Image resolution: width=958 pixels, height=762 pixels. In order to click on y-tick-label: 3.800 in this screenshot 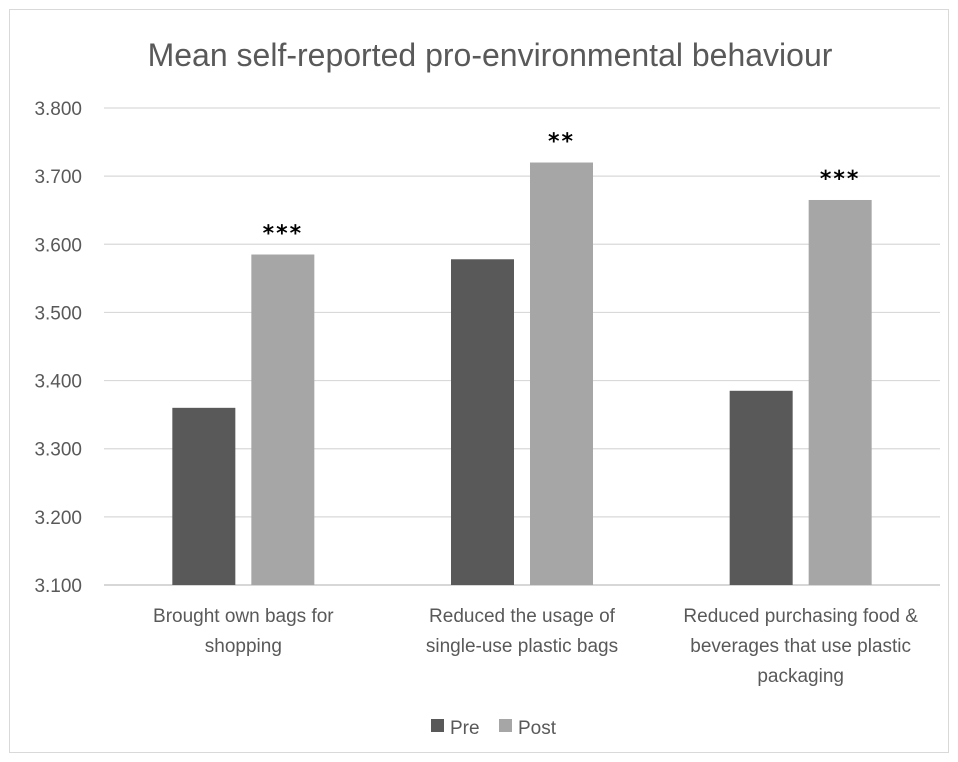, I will do `click(58, 109)`.